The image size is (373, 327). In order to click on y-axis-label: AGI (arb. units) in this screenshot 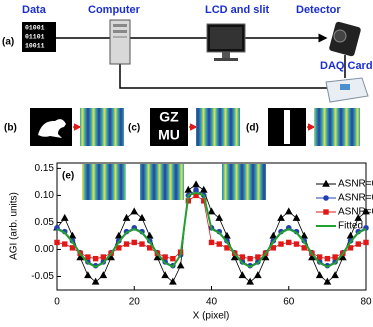, I will do `click(14, 226)`.